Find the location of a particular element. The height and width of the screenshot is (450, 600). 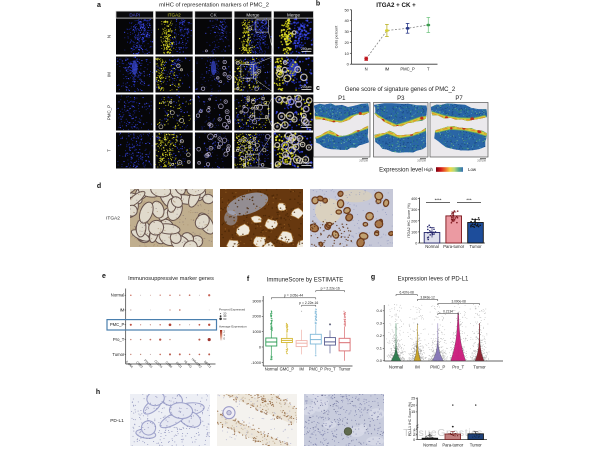

svg-text: 2000 is located at coordinates (256, 316).